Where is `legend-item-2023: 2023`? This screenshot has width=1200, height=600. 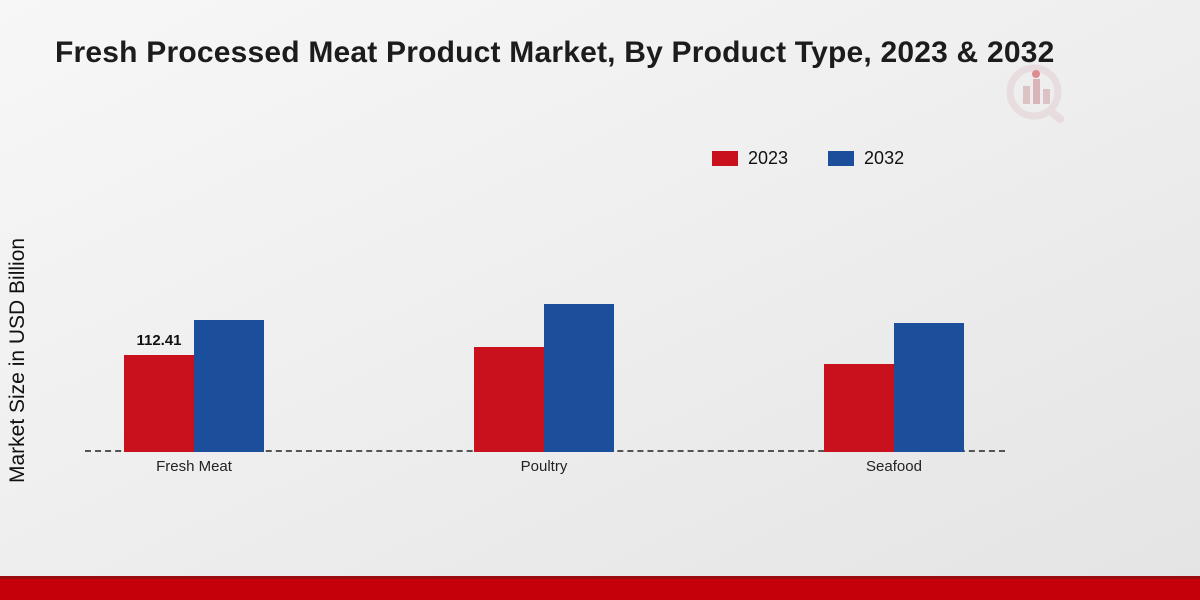 legend-item-2023: 2023 is located at coordinates (750, 158).